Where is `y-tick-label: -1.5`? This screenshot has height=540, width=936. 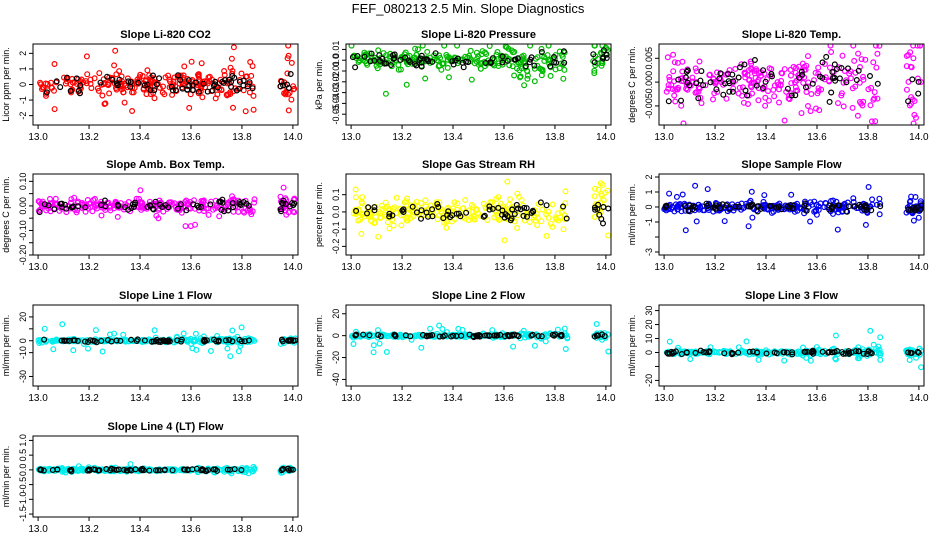
y-tick-label: -1.5 is located at coordinates (23, 514).